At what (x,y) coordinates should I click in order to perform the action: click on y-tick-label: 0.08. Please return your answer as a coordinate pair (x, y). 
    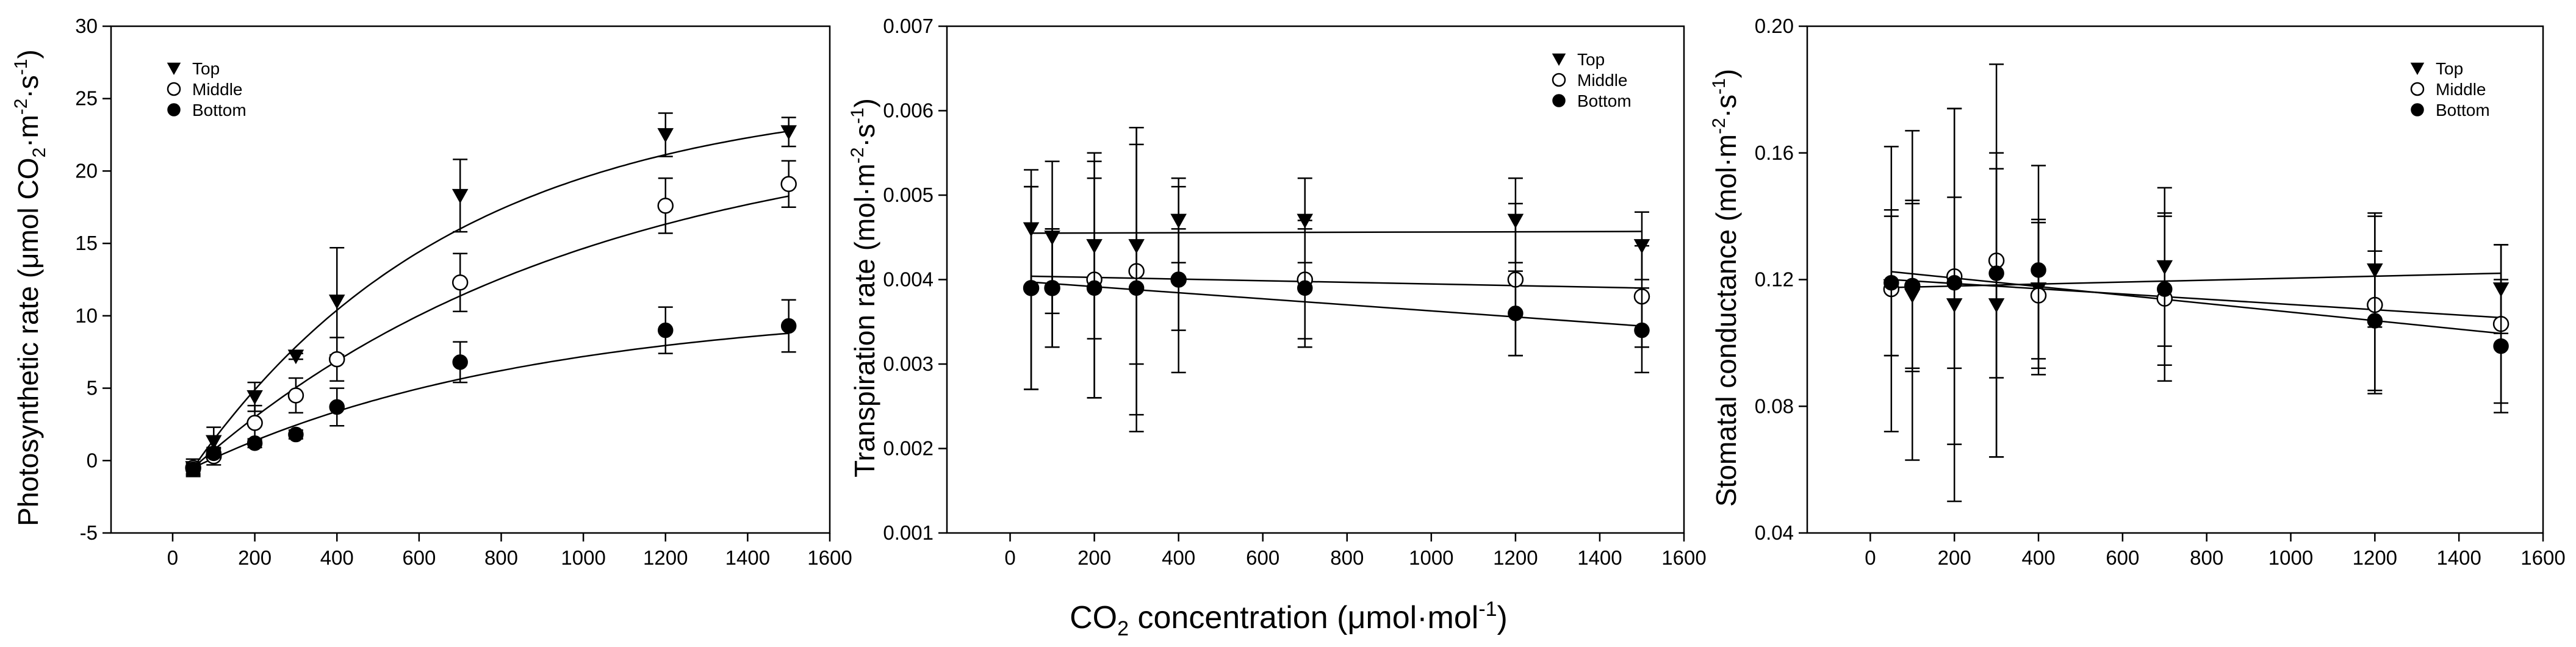
    Looking at the image, I should click on (1775, 406).